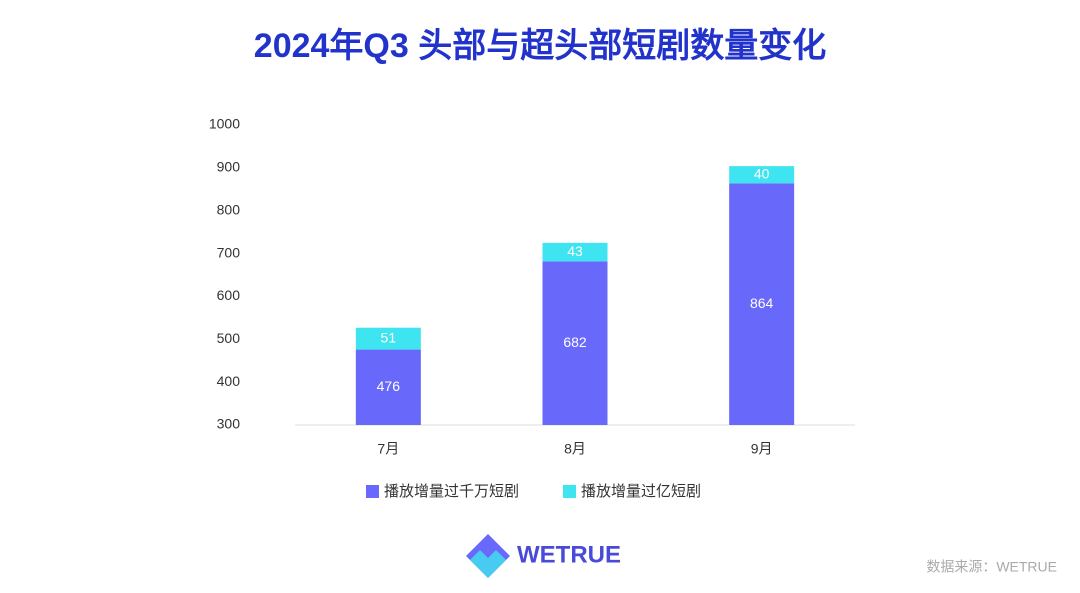 This screenshot has height=593, width=1080. I want to click on x-tick-label: 8月, so click(575, 449).